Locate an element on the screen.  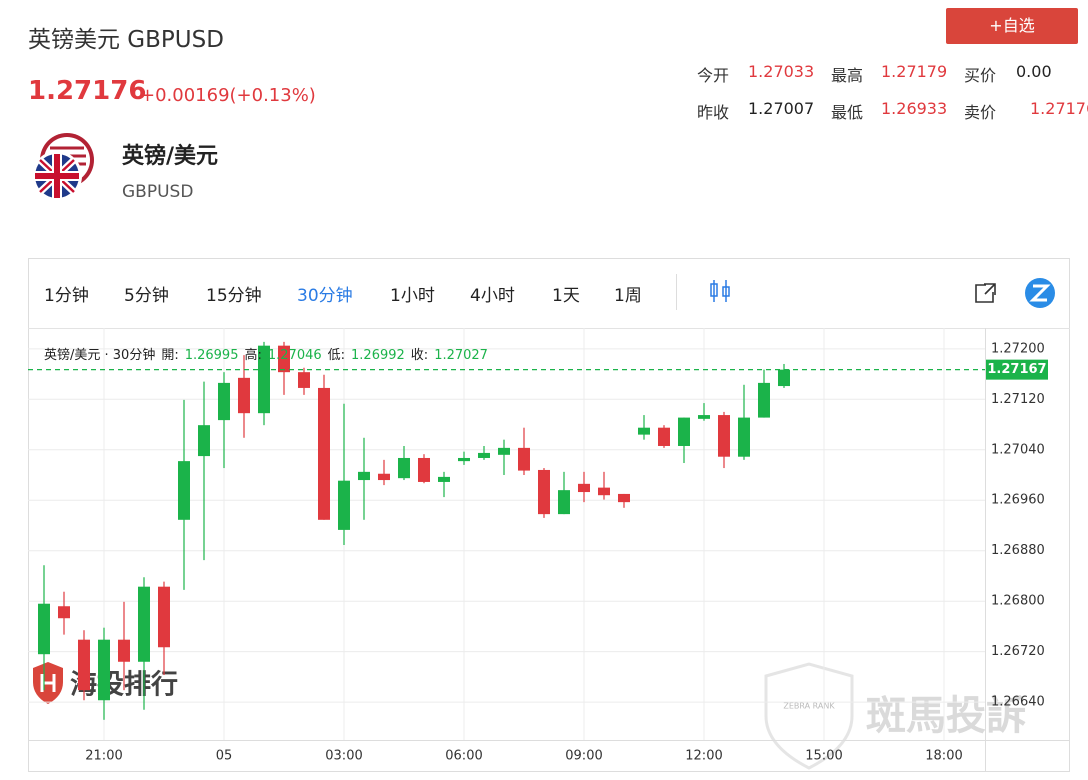
timeframe-tab: 1天 is located at coordinates (566, 296).